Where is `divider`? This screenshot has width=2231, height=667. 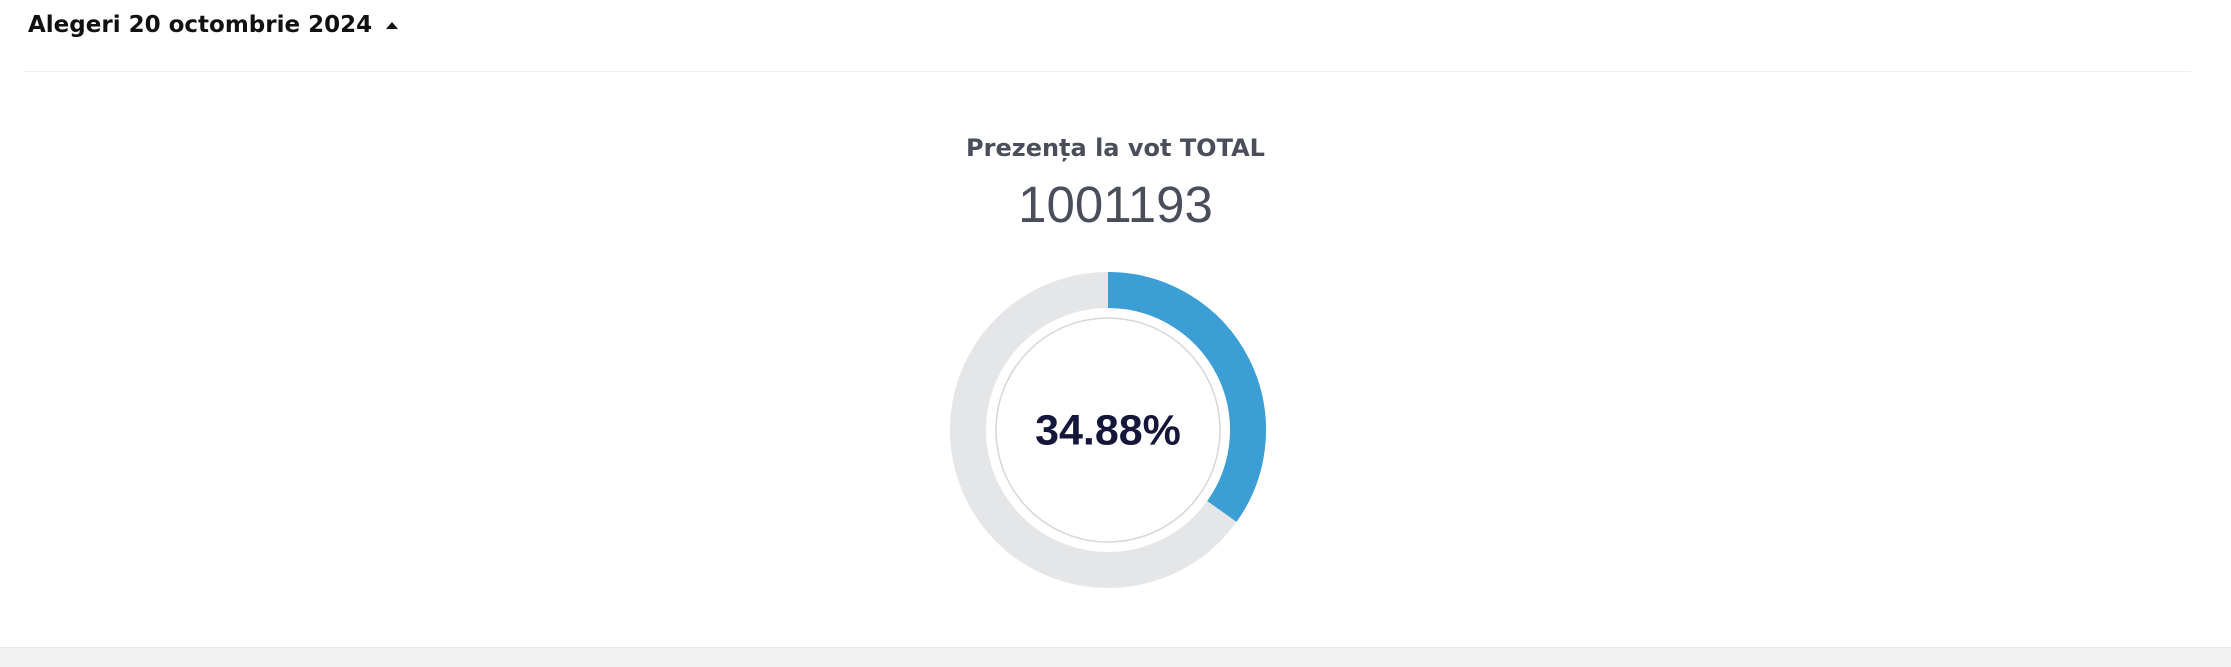 divider is located at coordinates (1107, 71).